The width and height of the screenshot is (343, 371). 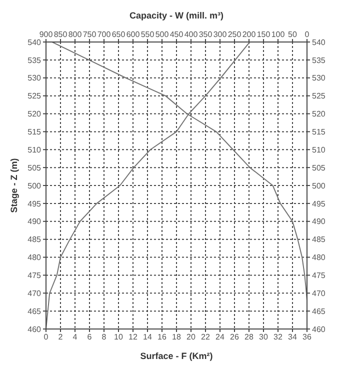 I want to click on y2-tick-label: 475, so click(x=319, y=275).